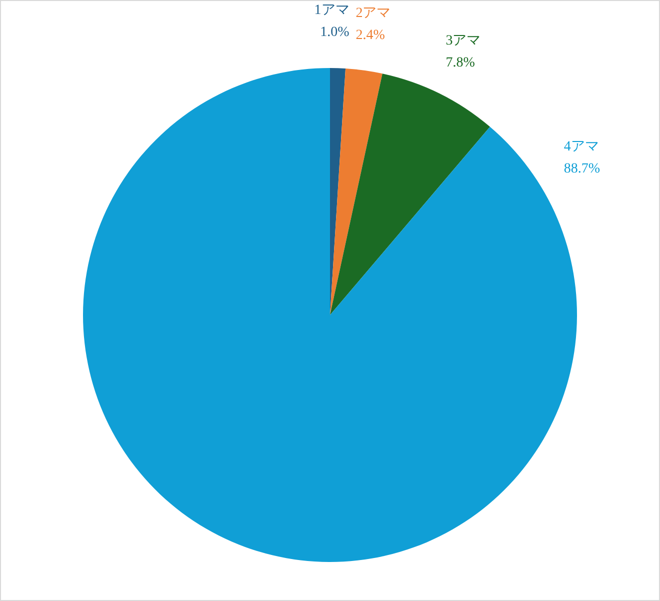 This screenshot has height=601, width=660. Describe the element at coordinates (373, 13) in the screenshot. I see `slice-label: 2アマ` at that location.